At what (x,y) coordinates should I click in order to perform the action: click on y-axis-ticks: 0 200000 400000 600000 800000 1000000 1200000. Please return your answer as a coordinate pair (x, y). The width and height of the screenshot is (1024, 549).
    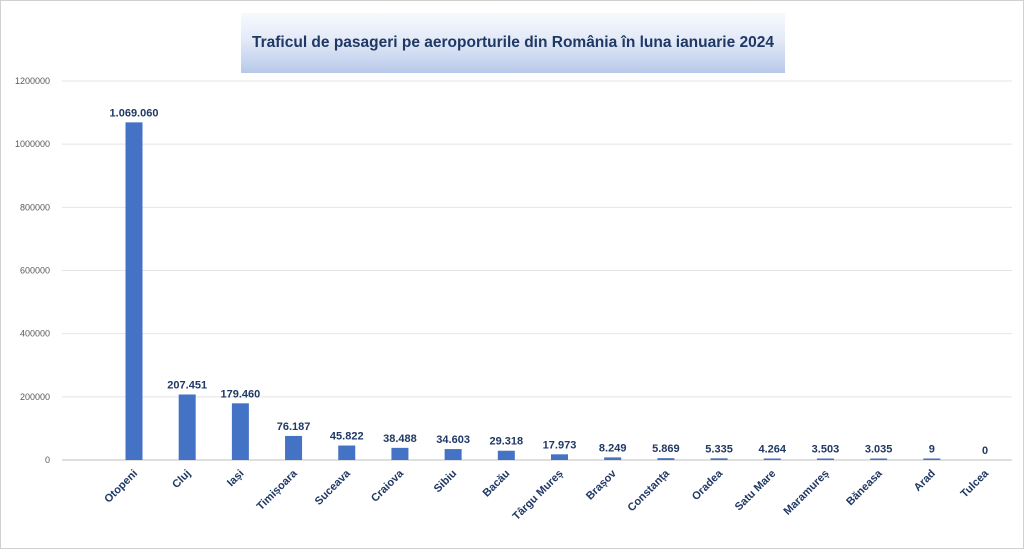
    Looking at the image, I should click on (32, 270).